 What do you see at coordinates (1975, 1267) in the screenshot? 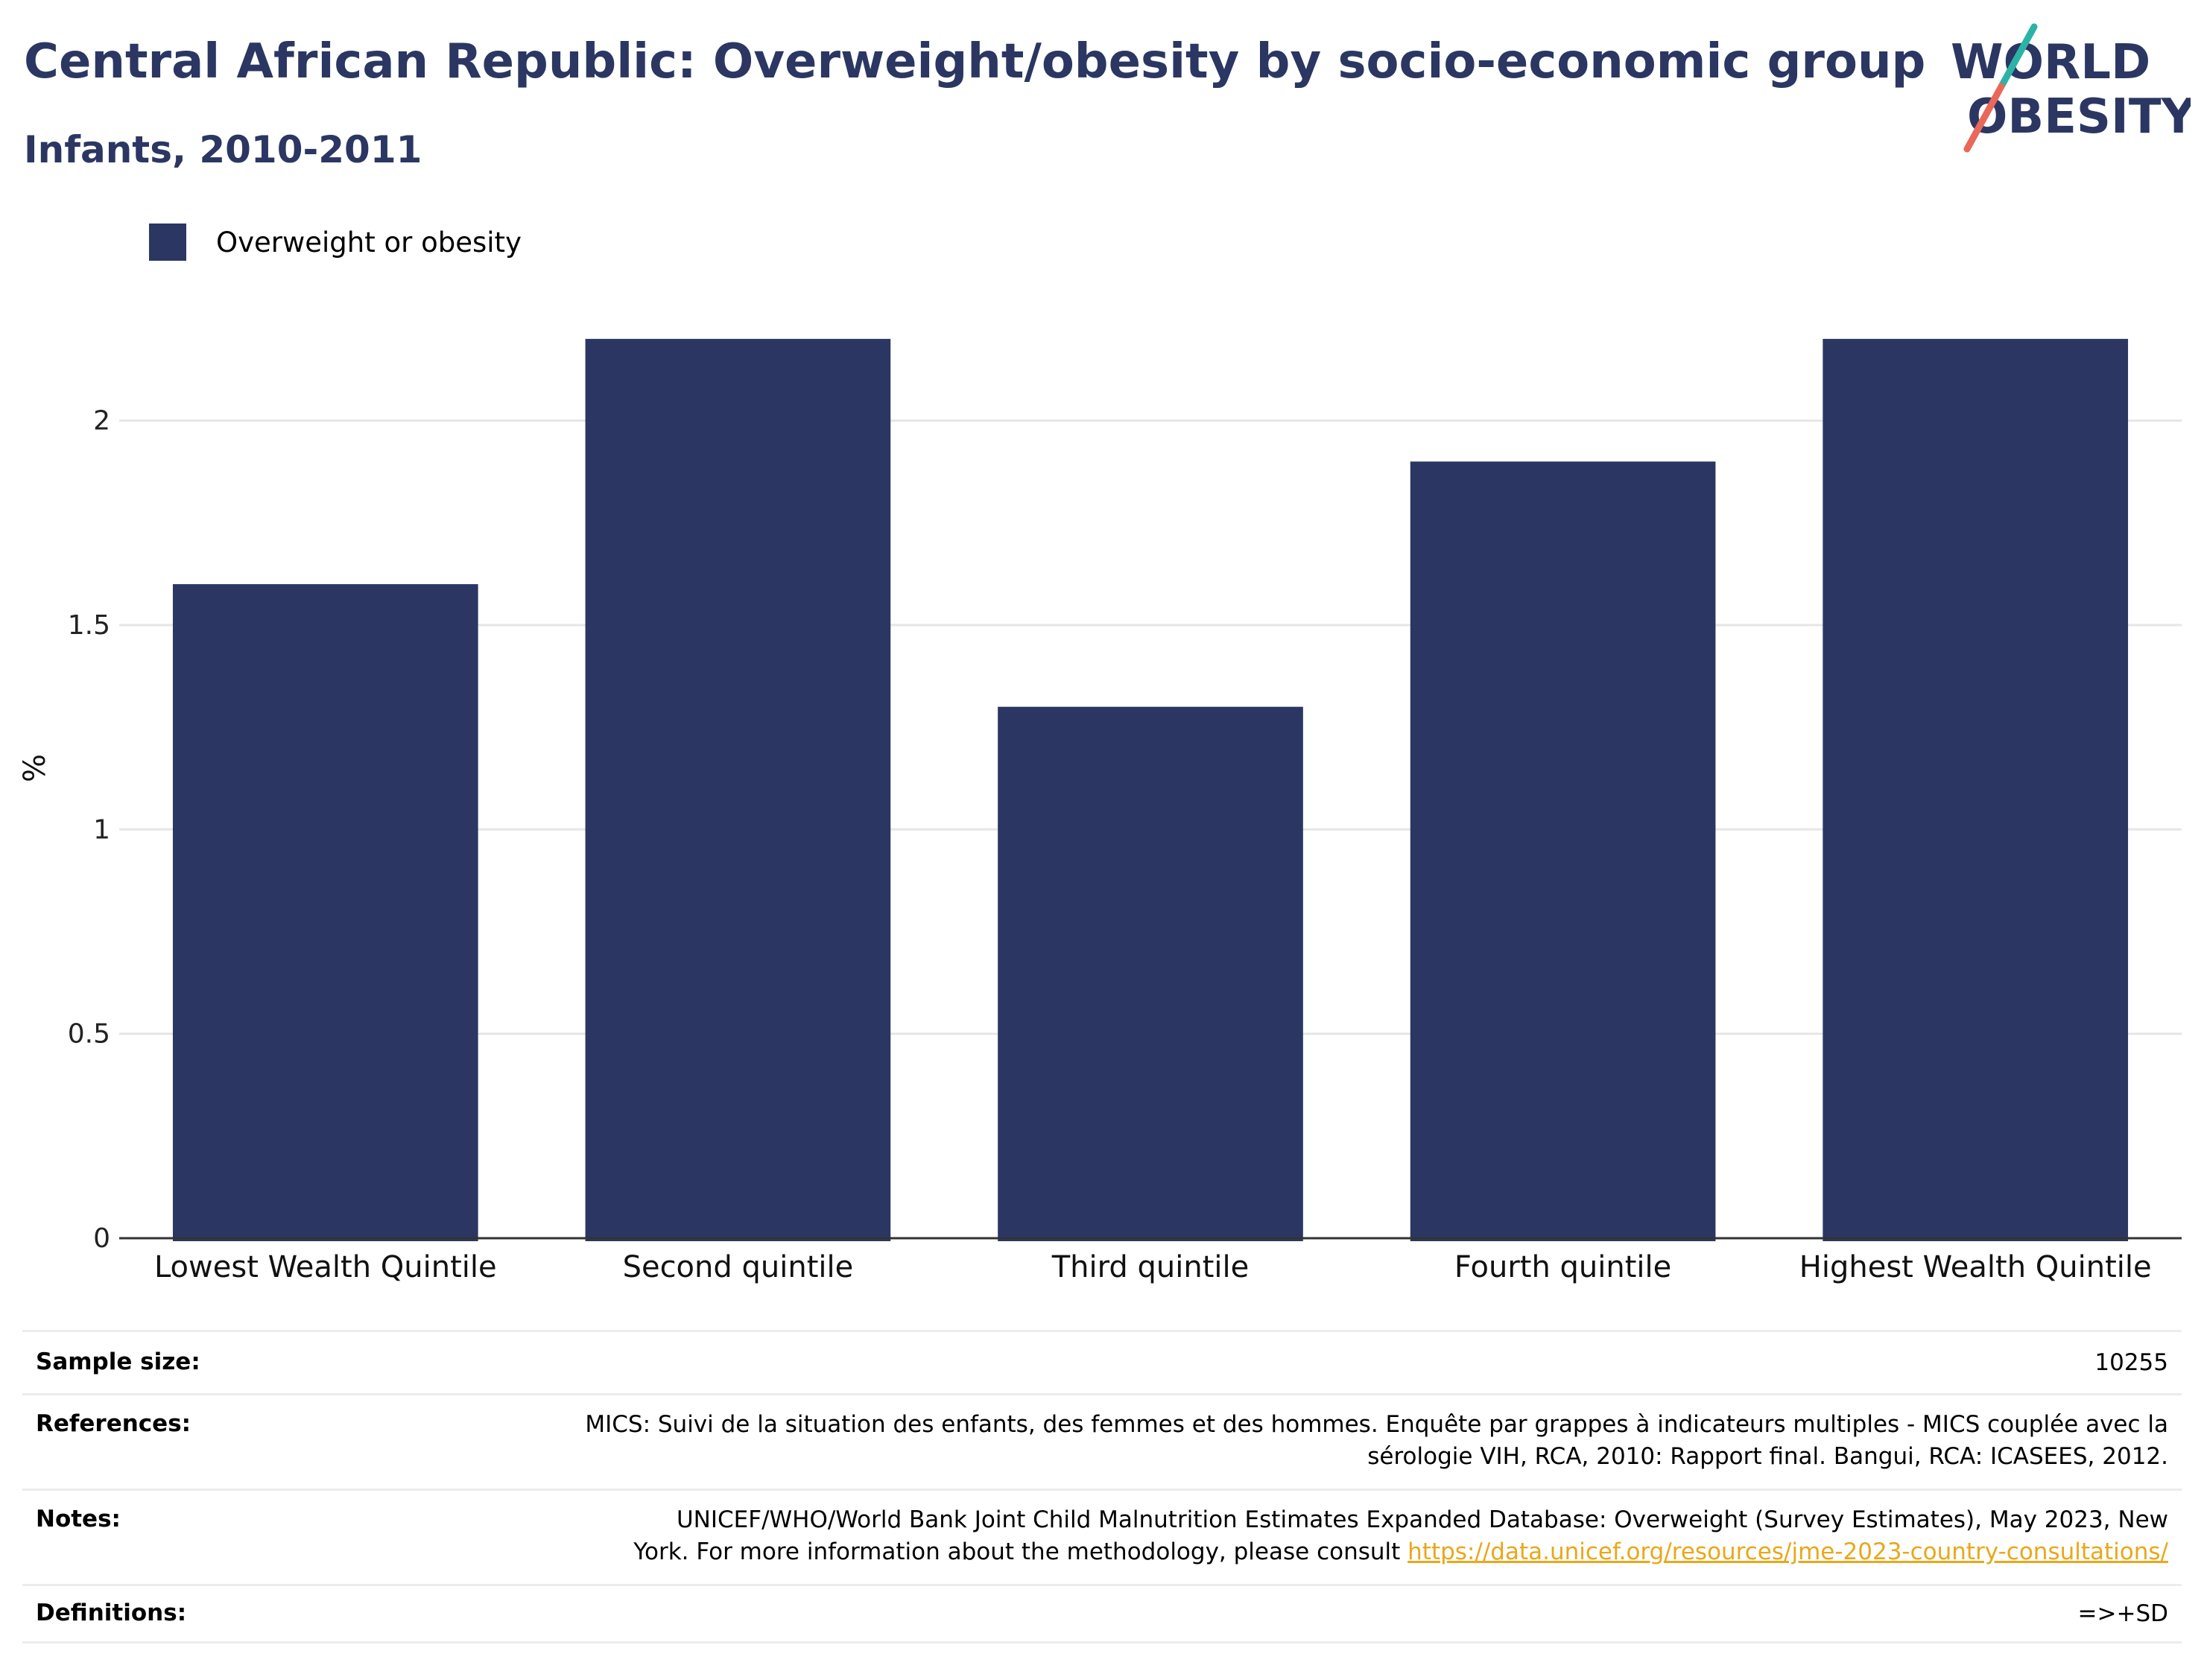
I see `x-tick-label: Highest Wealth Quintile` at bounding box center [1975, 1267].